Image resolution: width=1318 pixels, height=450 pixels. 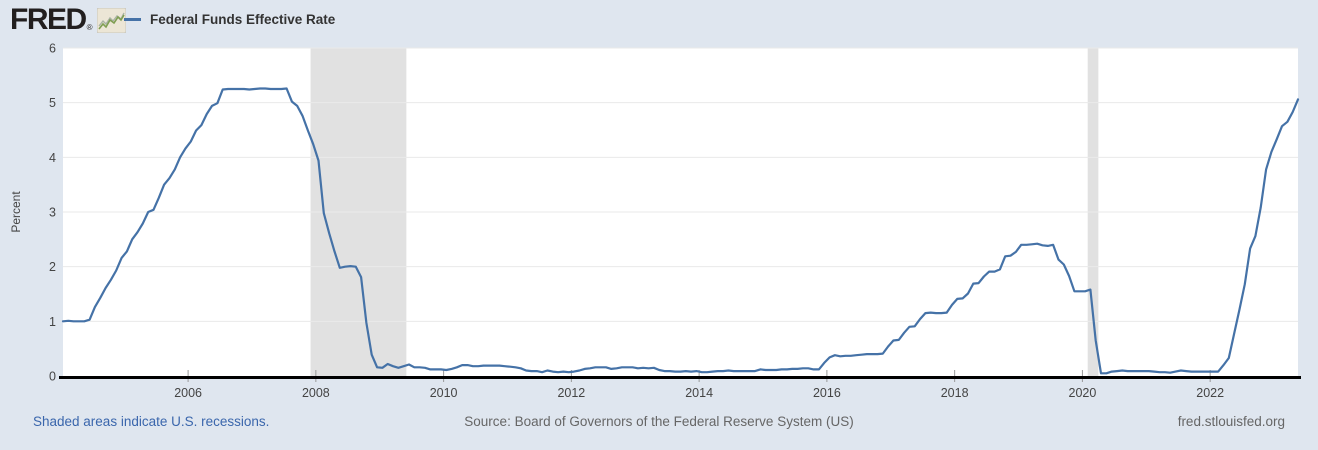 I want to click on recession-note-link: Shaded areas indicate U.S. recessions., so click(x=151, y=421).